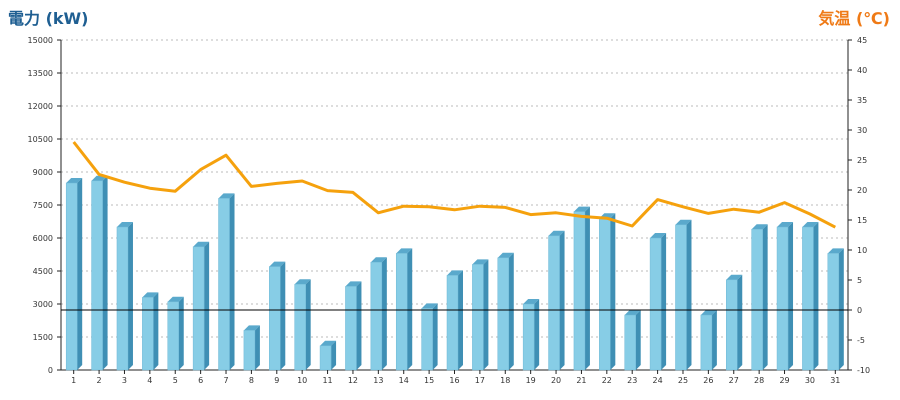 The height and width of the screenshot is (400, 900). What do you see at coordinates (149, 380) in the screenshot?
I see `x-tick-label: 4` at bounding box center [149, 380].